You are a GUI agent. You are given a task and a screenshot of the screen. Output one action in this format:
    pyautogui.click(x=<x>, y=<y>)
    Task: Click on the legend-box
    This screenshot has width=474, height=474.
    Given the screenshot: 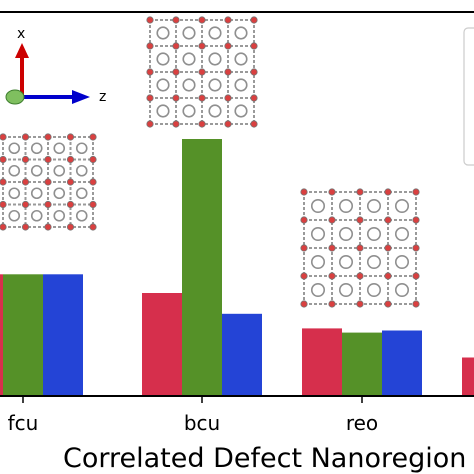 What is the action you would take?
    pyautogui.click(x=468, y=96)
    